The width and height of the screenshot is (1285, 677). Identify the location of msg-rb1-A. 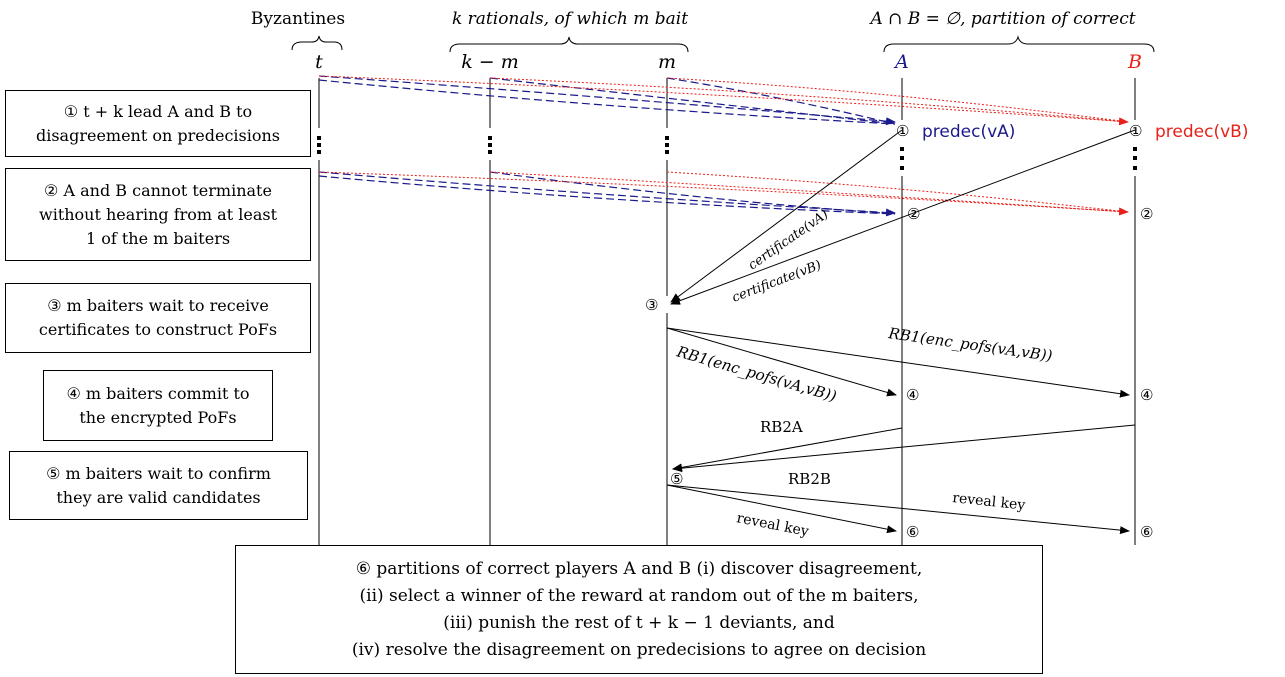
(781, 362).